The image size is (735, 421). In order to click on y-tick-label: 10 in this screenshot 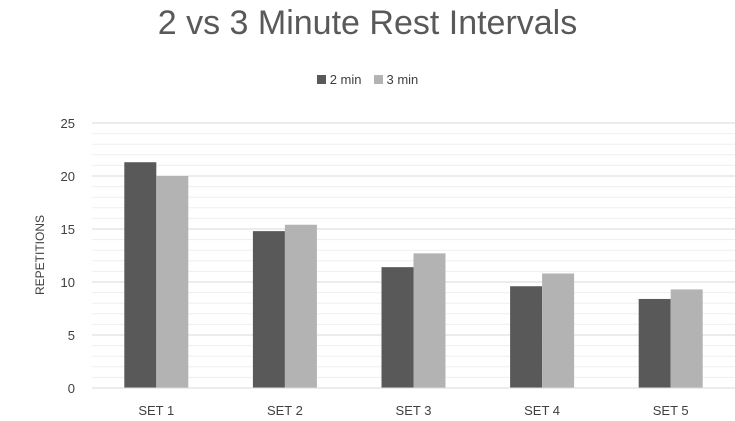, I will do `click(68, 282)`.